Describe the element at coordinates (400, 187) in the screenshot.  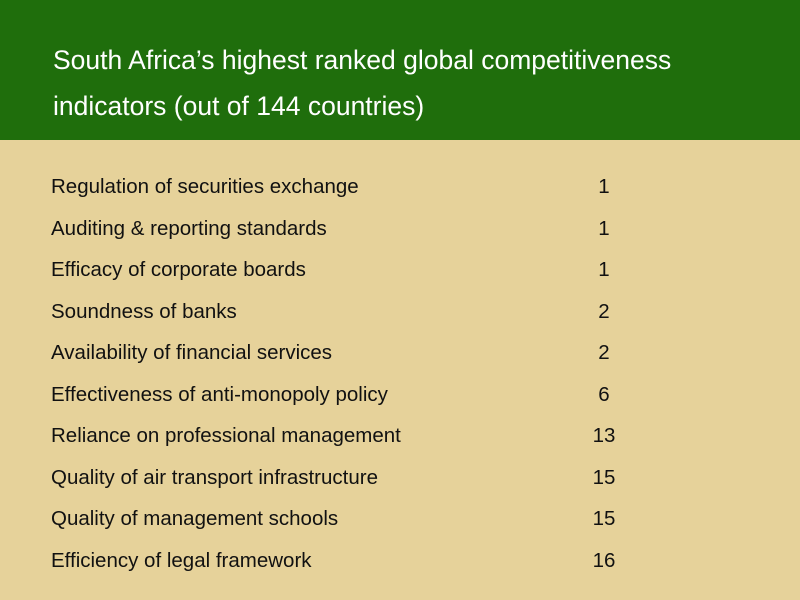
I see `indicator-row: Regulation of securities exchange 1` at that location.